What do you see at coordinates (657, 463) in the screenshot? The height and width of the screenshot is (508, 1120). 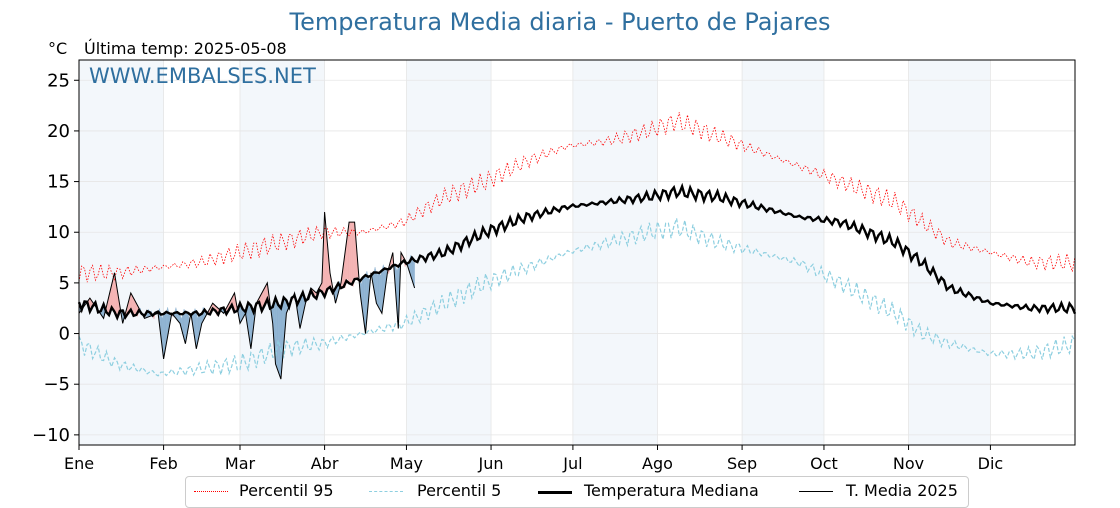 I see `x-tick-label: Ago` at bounding box center [657, 463].